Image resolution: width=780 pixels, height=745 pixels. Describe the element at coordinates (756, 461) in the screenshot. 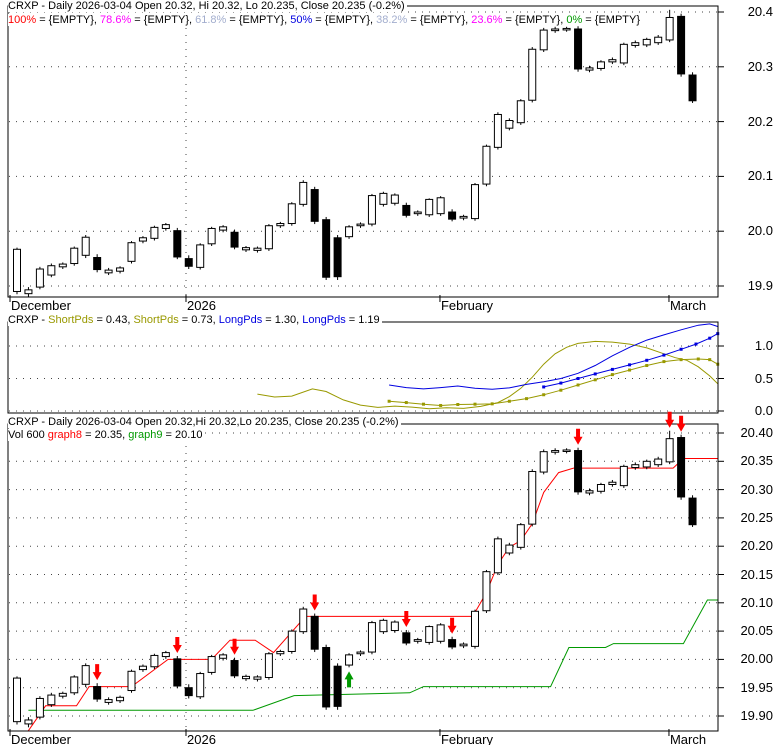

I see `y-tick-label: 20.35` at that location.